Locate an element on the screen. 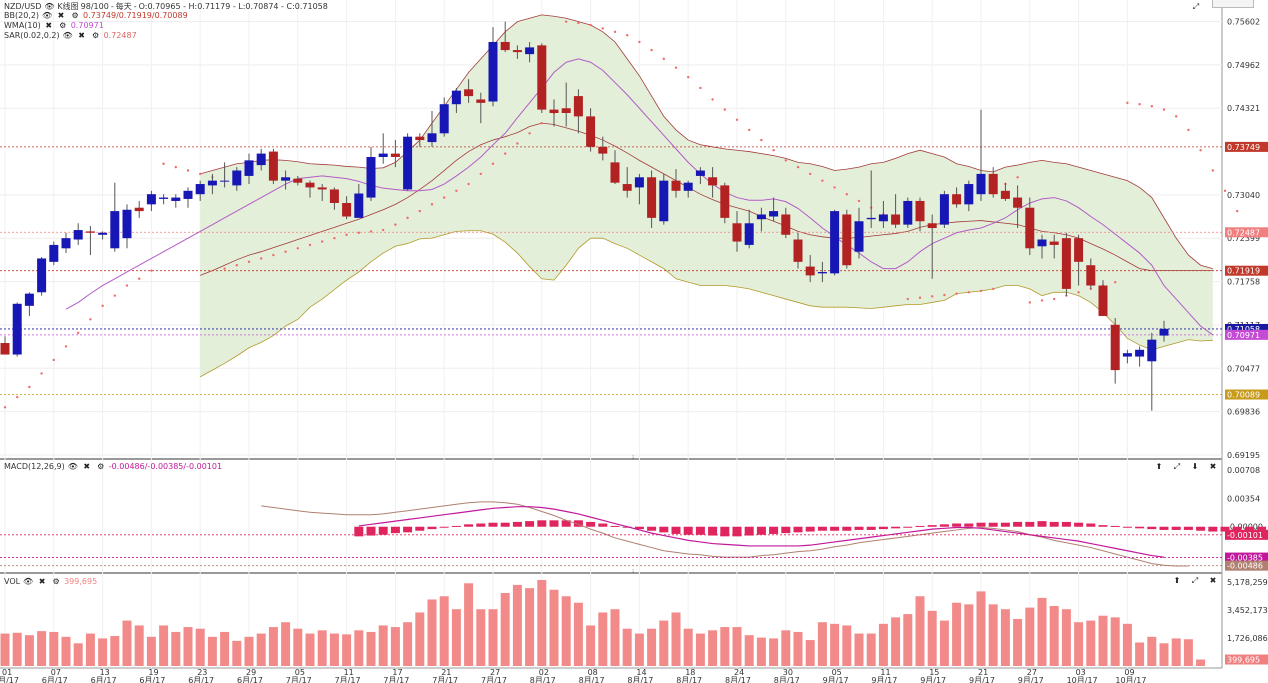 This screenshot has height=683, width=1268. mac-button: Mac is located at coordinates (1233, 4).